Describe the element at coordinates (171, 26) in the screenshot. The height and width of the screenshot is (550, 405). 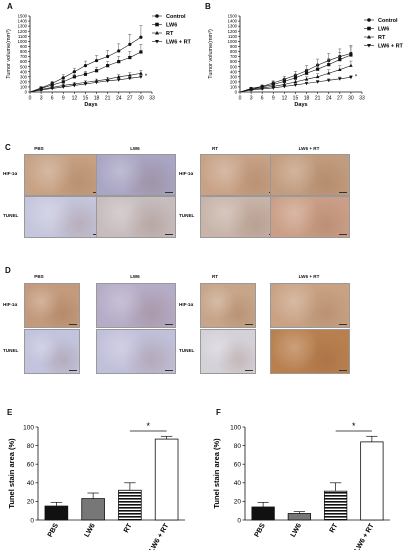
I see `legend-label: LW6` at that location.